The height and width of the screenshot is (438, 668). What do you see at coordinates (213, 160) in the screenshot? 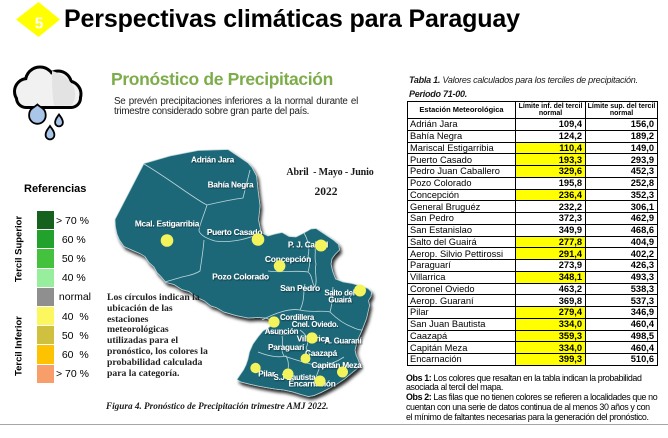
I see `svg-text: Adrián Jara` at bounding box center [213, 160].